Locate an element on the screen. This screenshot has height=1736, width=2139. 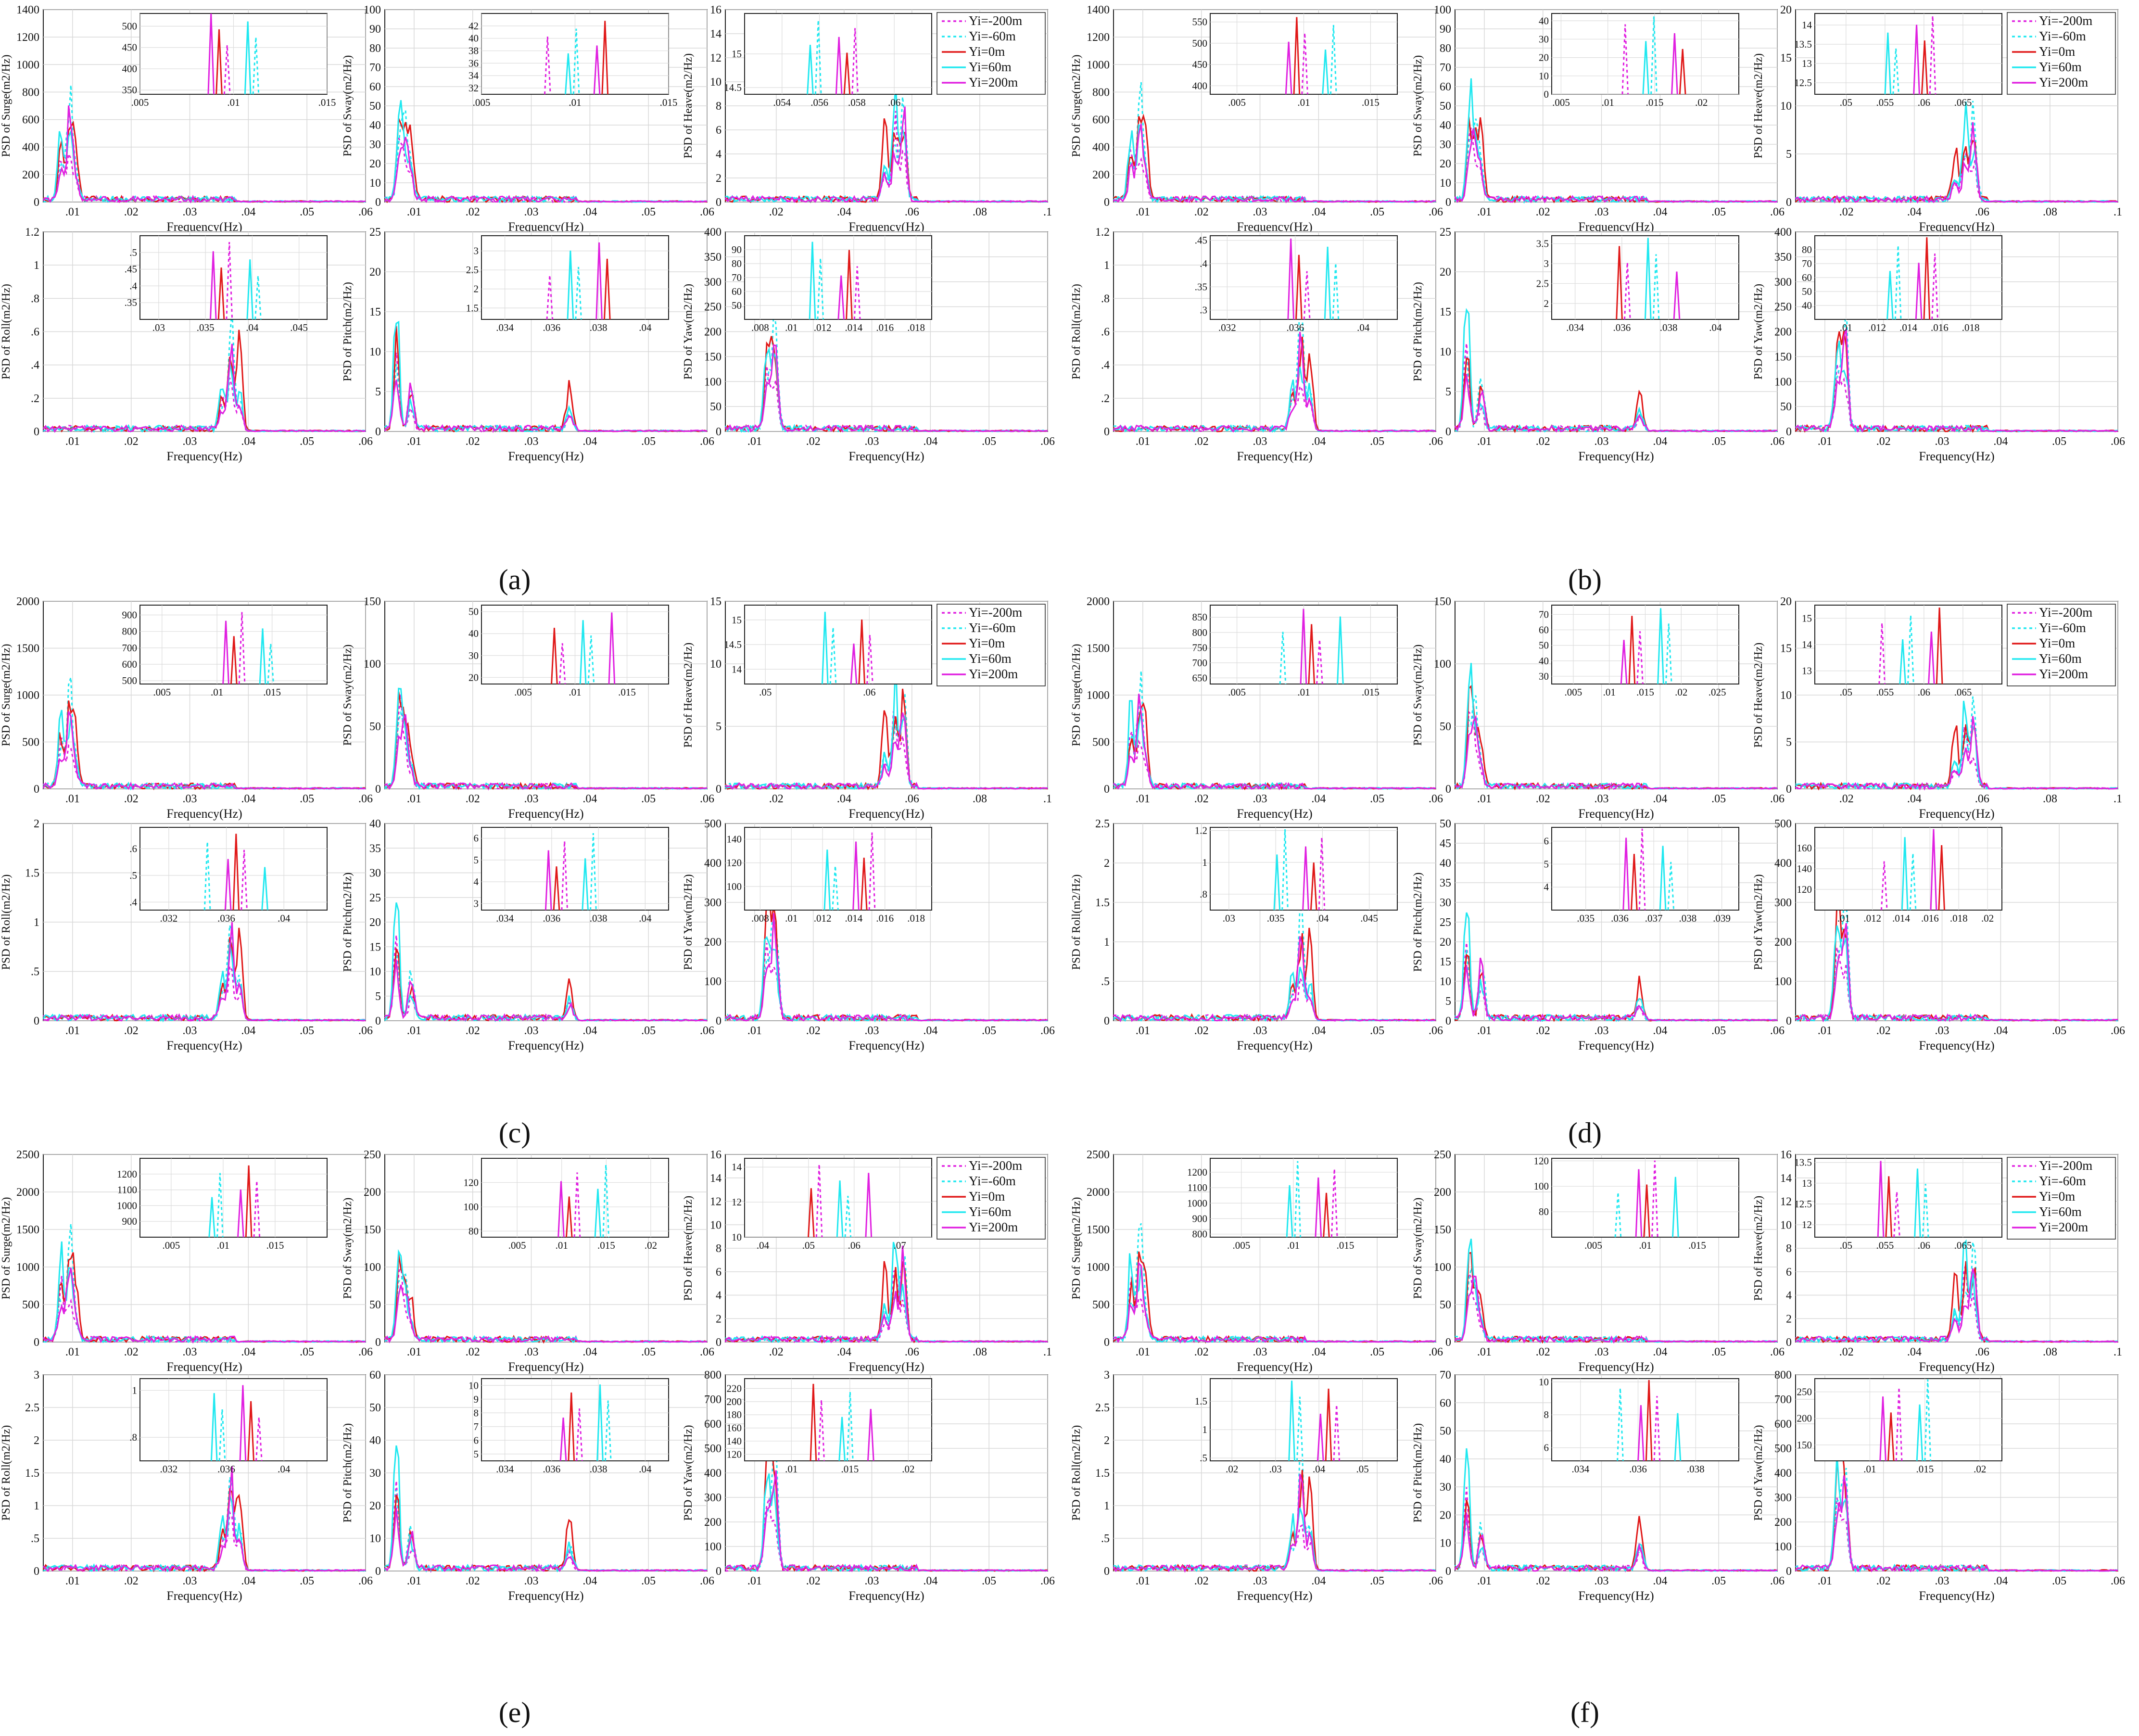
inset-y-tick-label: .45 is located at coordinates (131, 269).